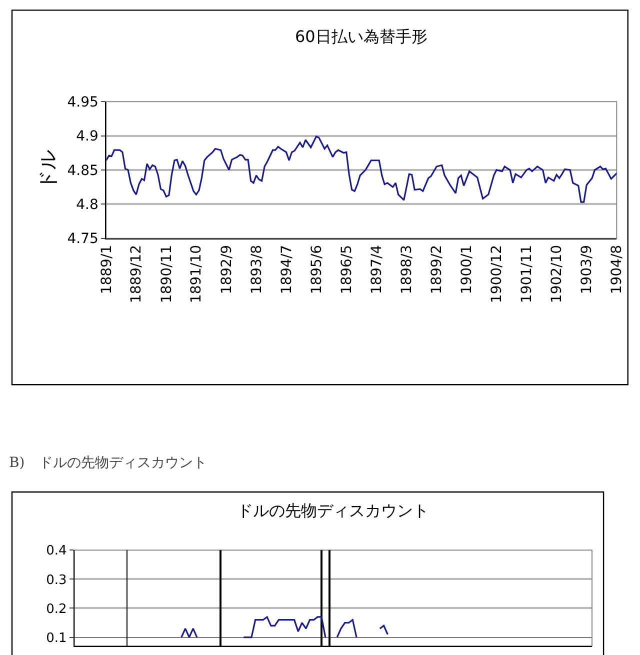 This screenshot has width=640, height=655. Describe the element at coordinates (376, 269) in the screenshot. I see `x-tick-label: 1897/4` at that location.